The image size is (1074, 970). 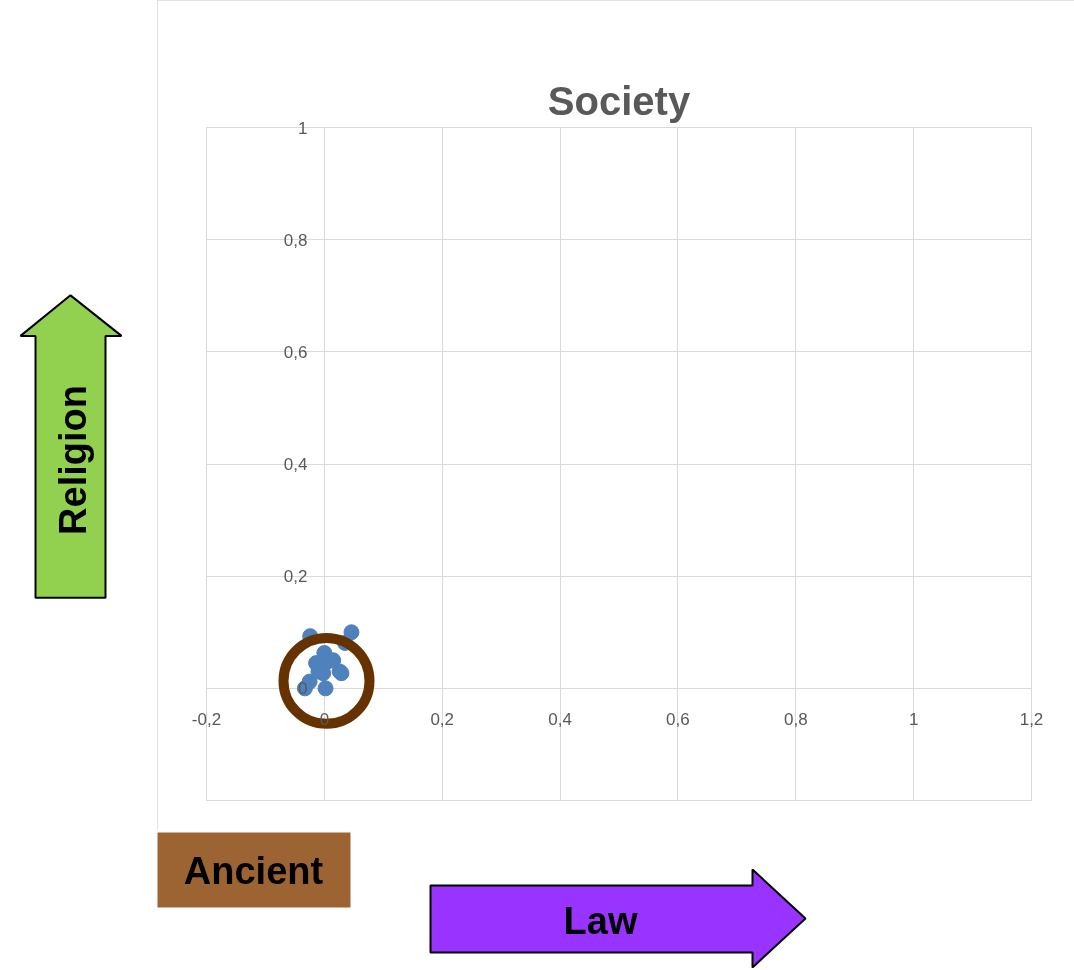 What do you see at coordinates (72, 460) in the screenshot?
I see `y-axis-title: Religion` at bounding box center [72, 460].